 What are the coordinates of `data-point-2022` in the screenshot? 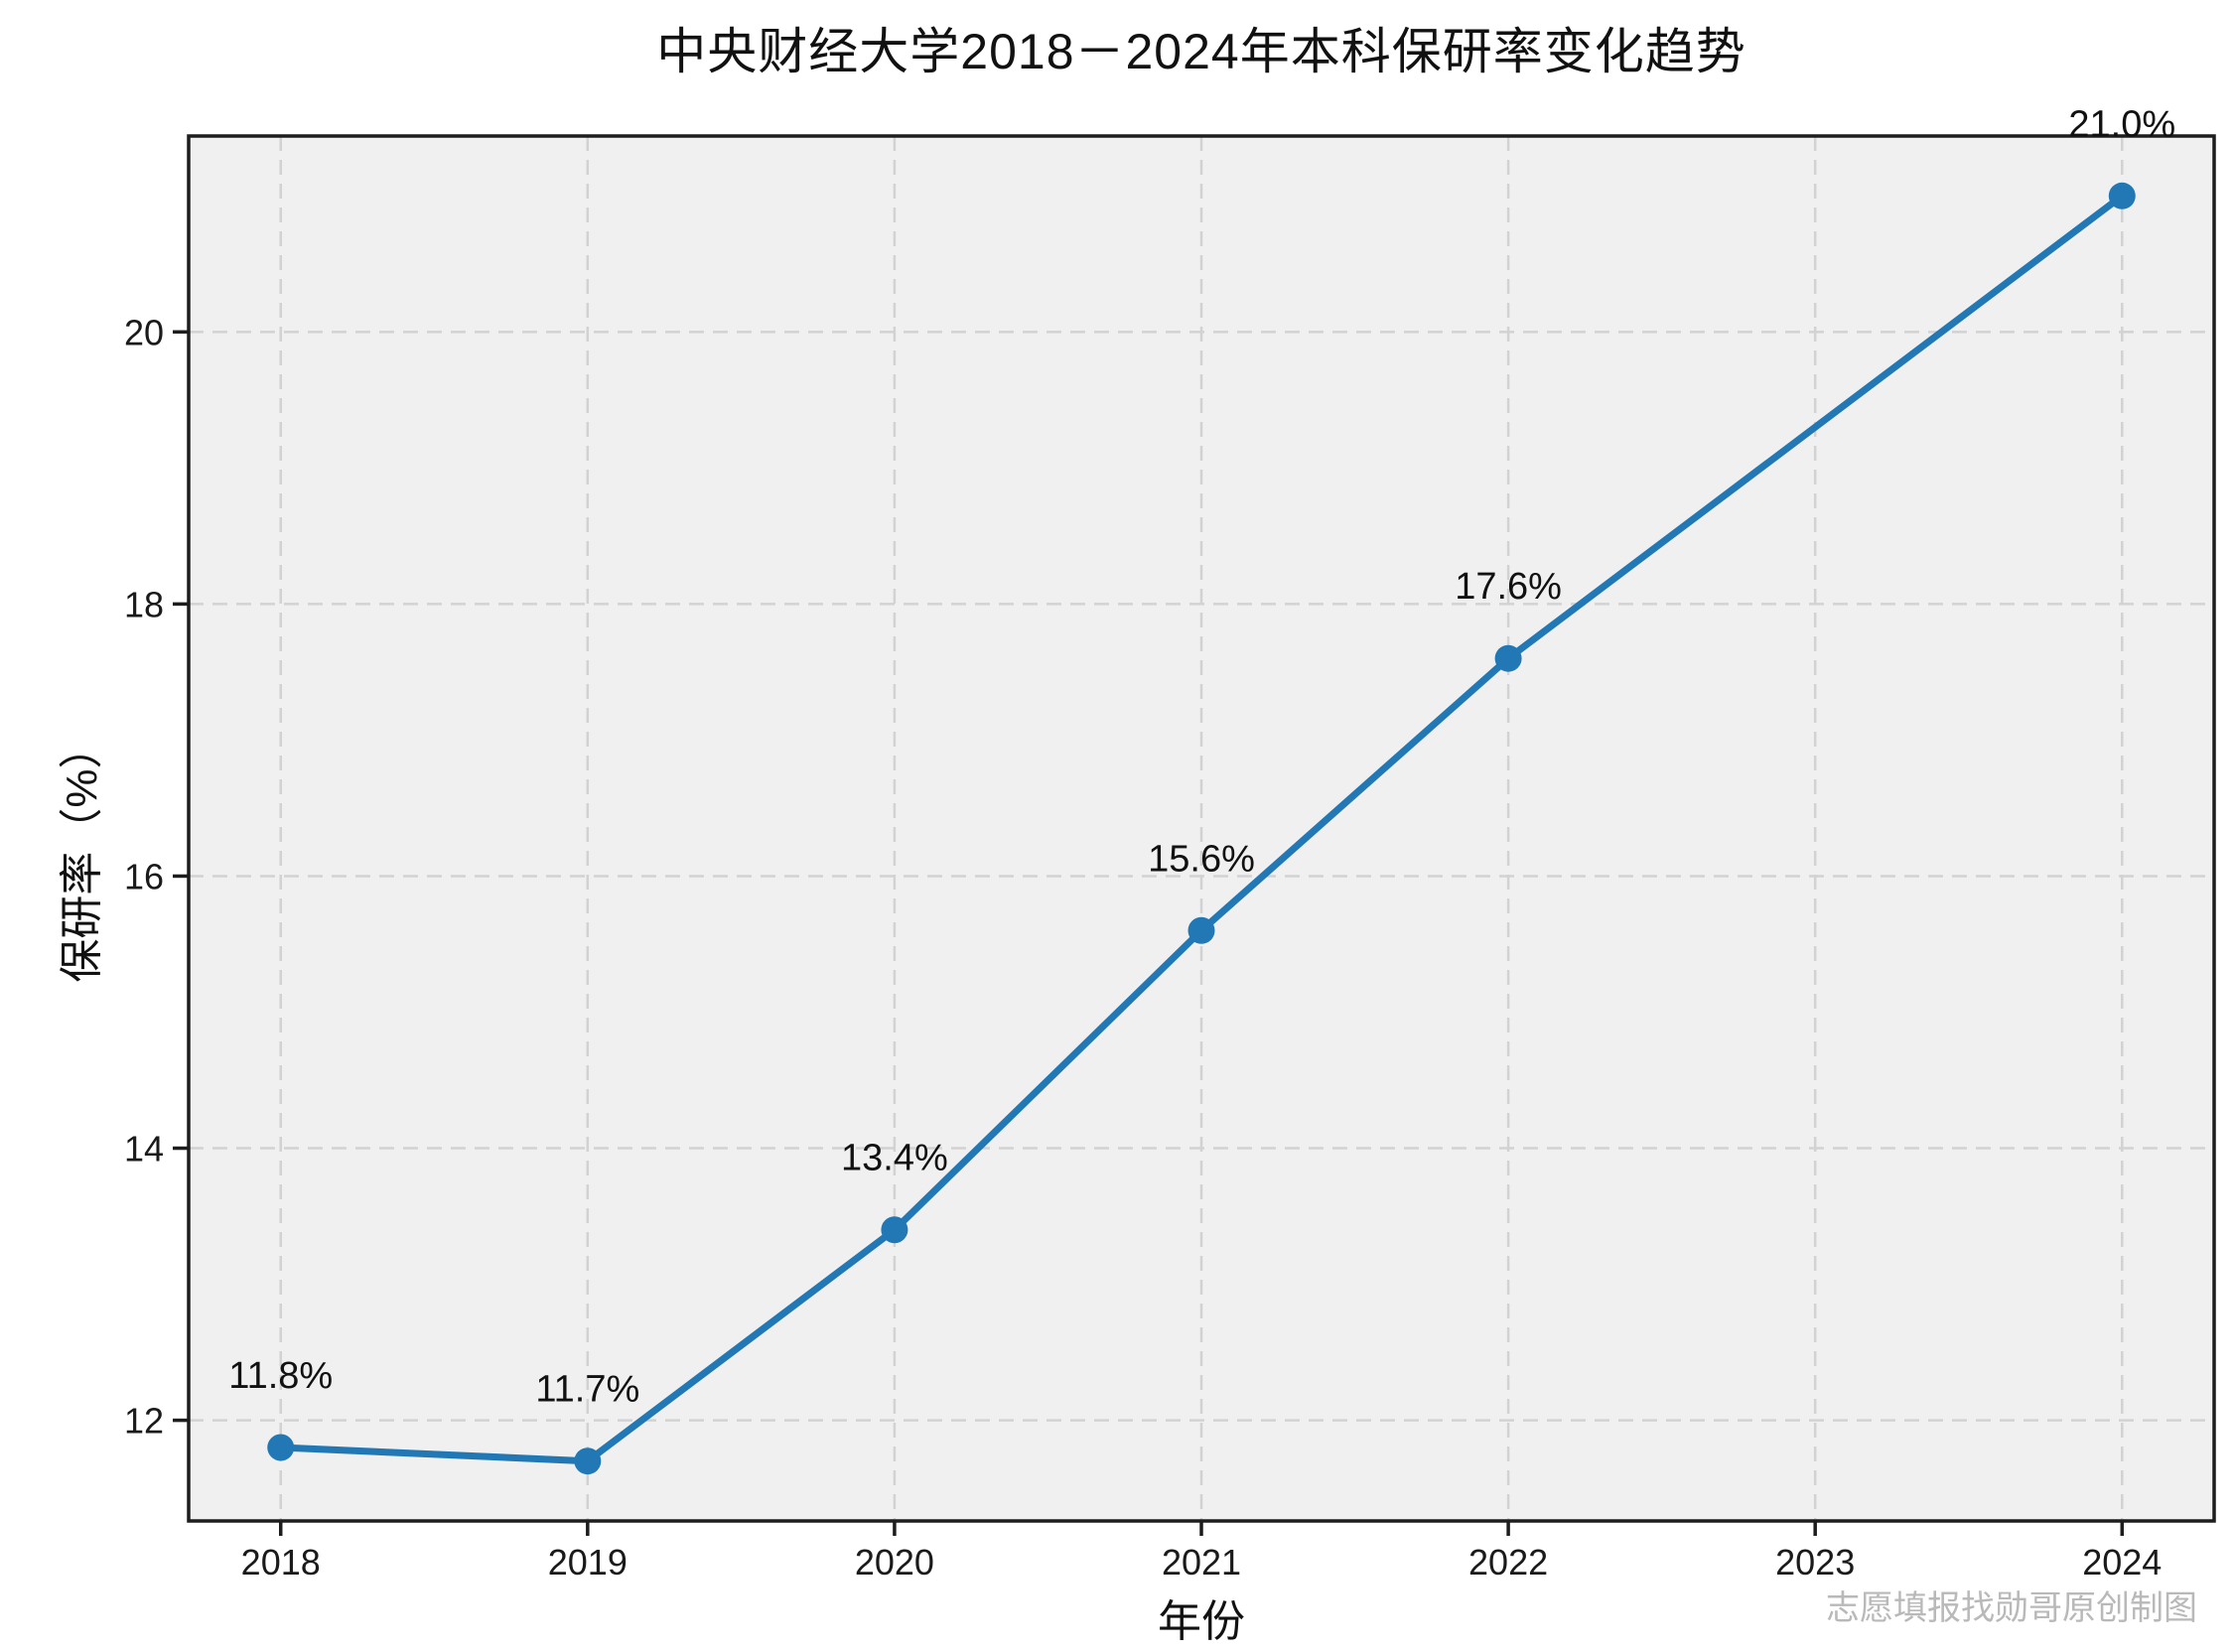 It's located at (1508, 658).